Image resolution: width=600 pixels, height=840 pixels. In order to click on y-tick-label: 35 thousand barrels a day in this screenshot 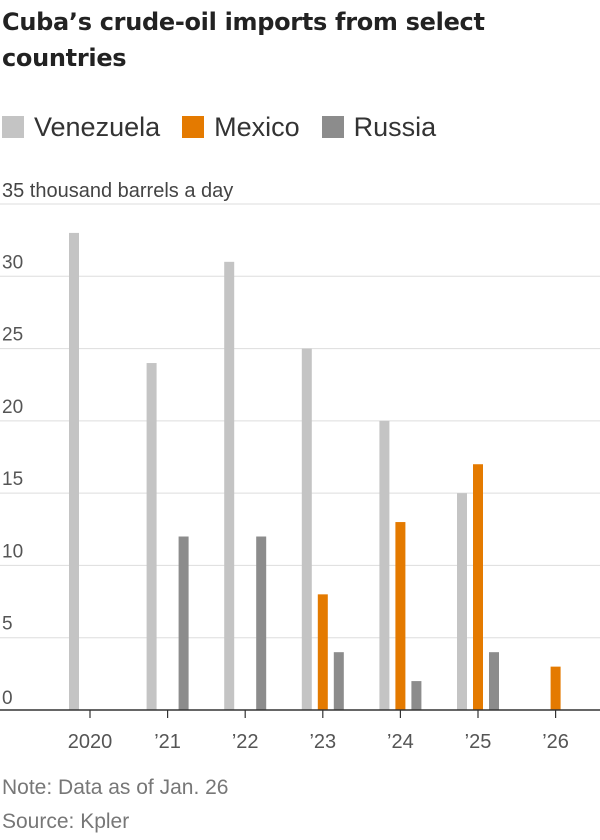, I will do `click(117, 191)`.